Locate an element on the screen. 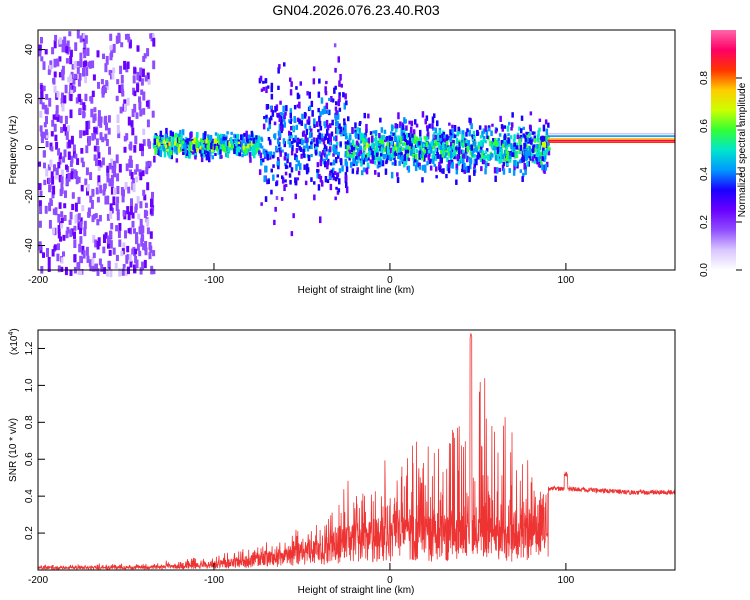 Image resolution: width=750 pixels, height=600 pixels. colorbar-tick-label: 0.4 is located at coordinates (704, 174).